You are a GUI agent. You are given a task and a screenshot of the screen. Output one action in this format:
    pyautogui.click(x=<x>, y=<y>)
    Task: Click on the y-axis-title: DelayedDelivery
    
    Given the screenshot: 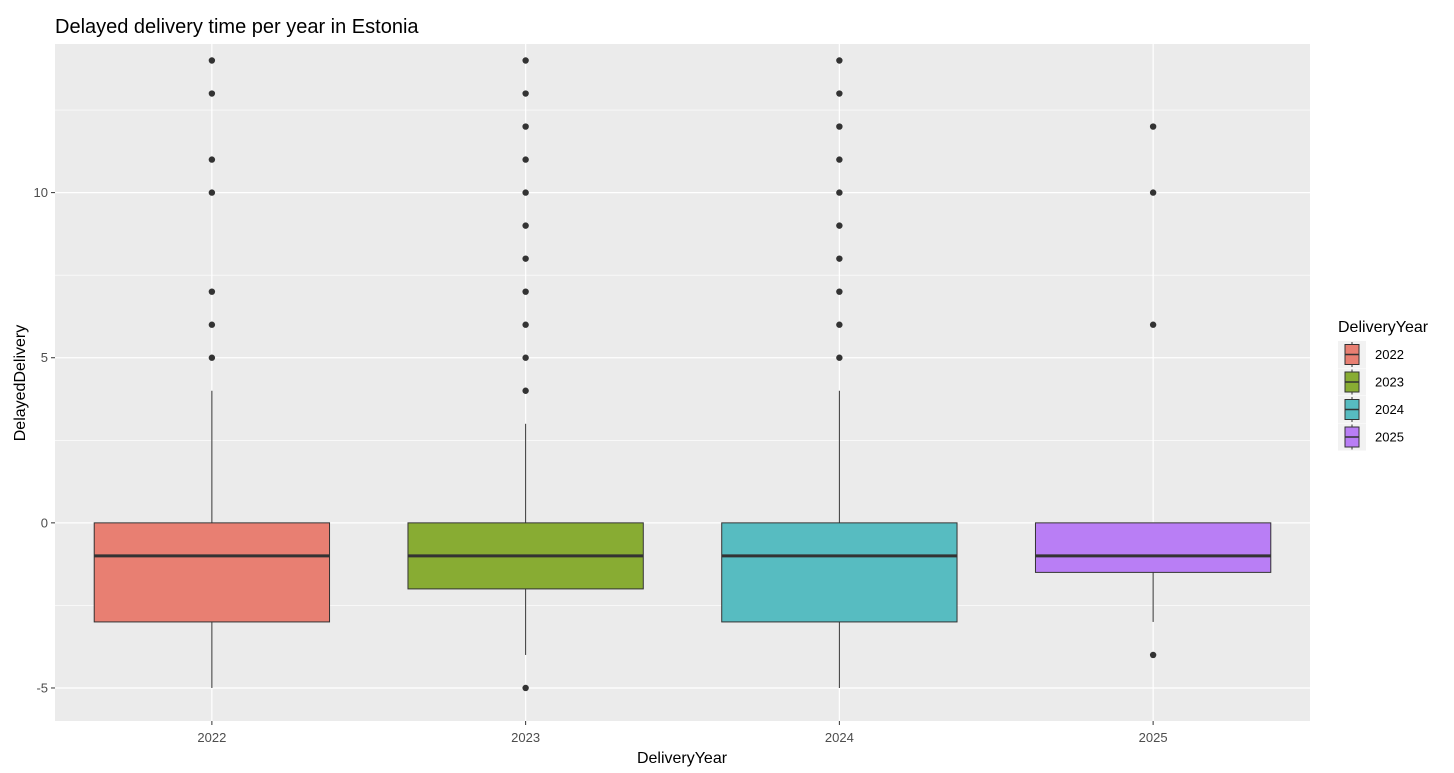 What is the action you would take?
    pyautogui.click(x=20, y=383)
    